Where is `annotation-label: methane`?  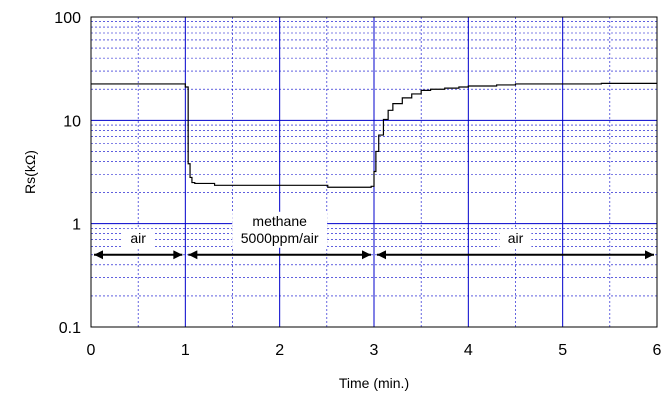 annotation-label: methane is located at coordinates (279, 221).